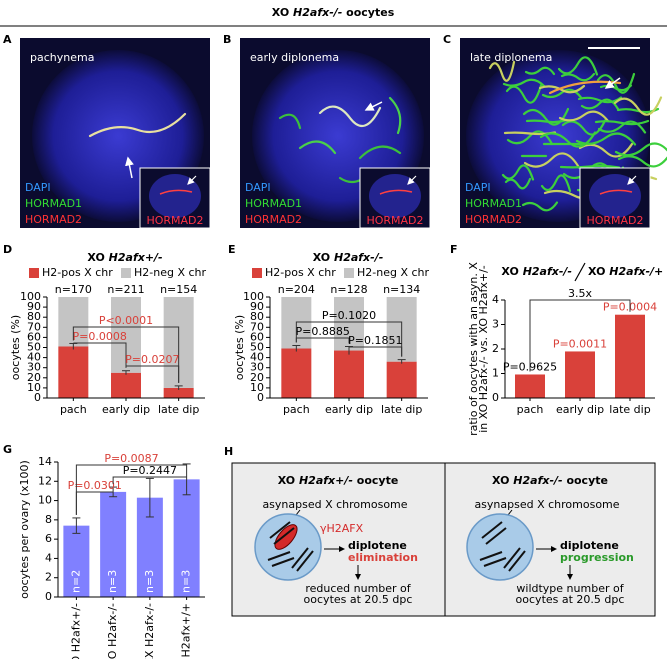 This screenshot has width=667, height=659. What do you see at coordinates (322, 331) in the screenshot?
I see `comparison-label: P=0.8885` at bounding box center [322, 331].